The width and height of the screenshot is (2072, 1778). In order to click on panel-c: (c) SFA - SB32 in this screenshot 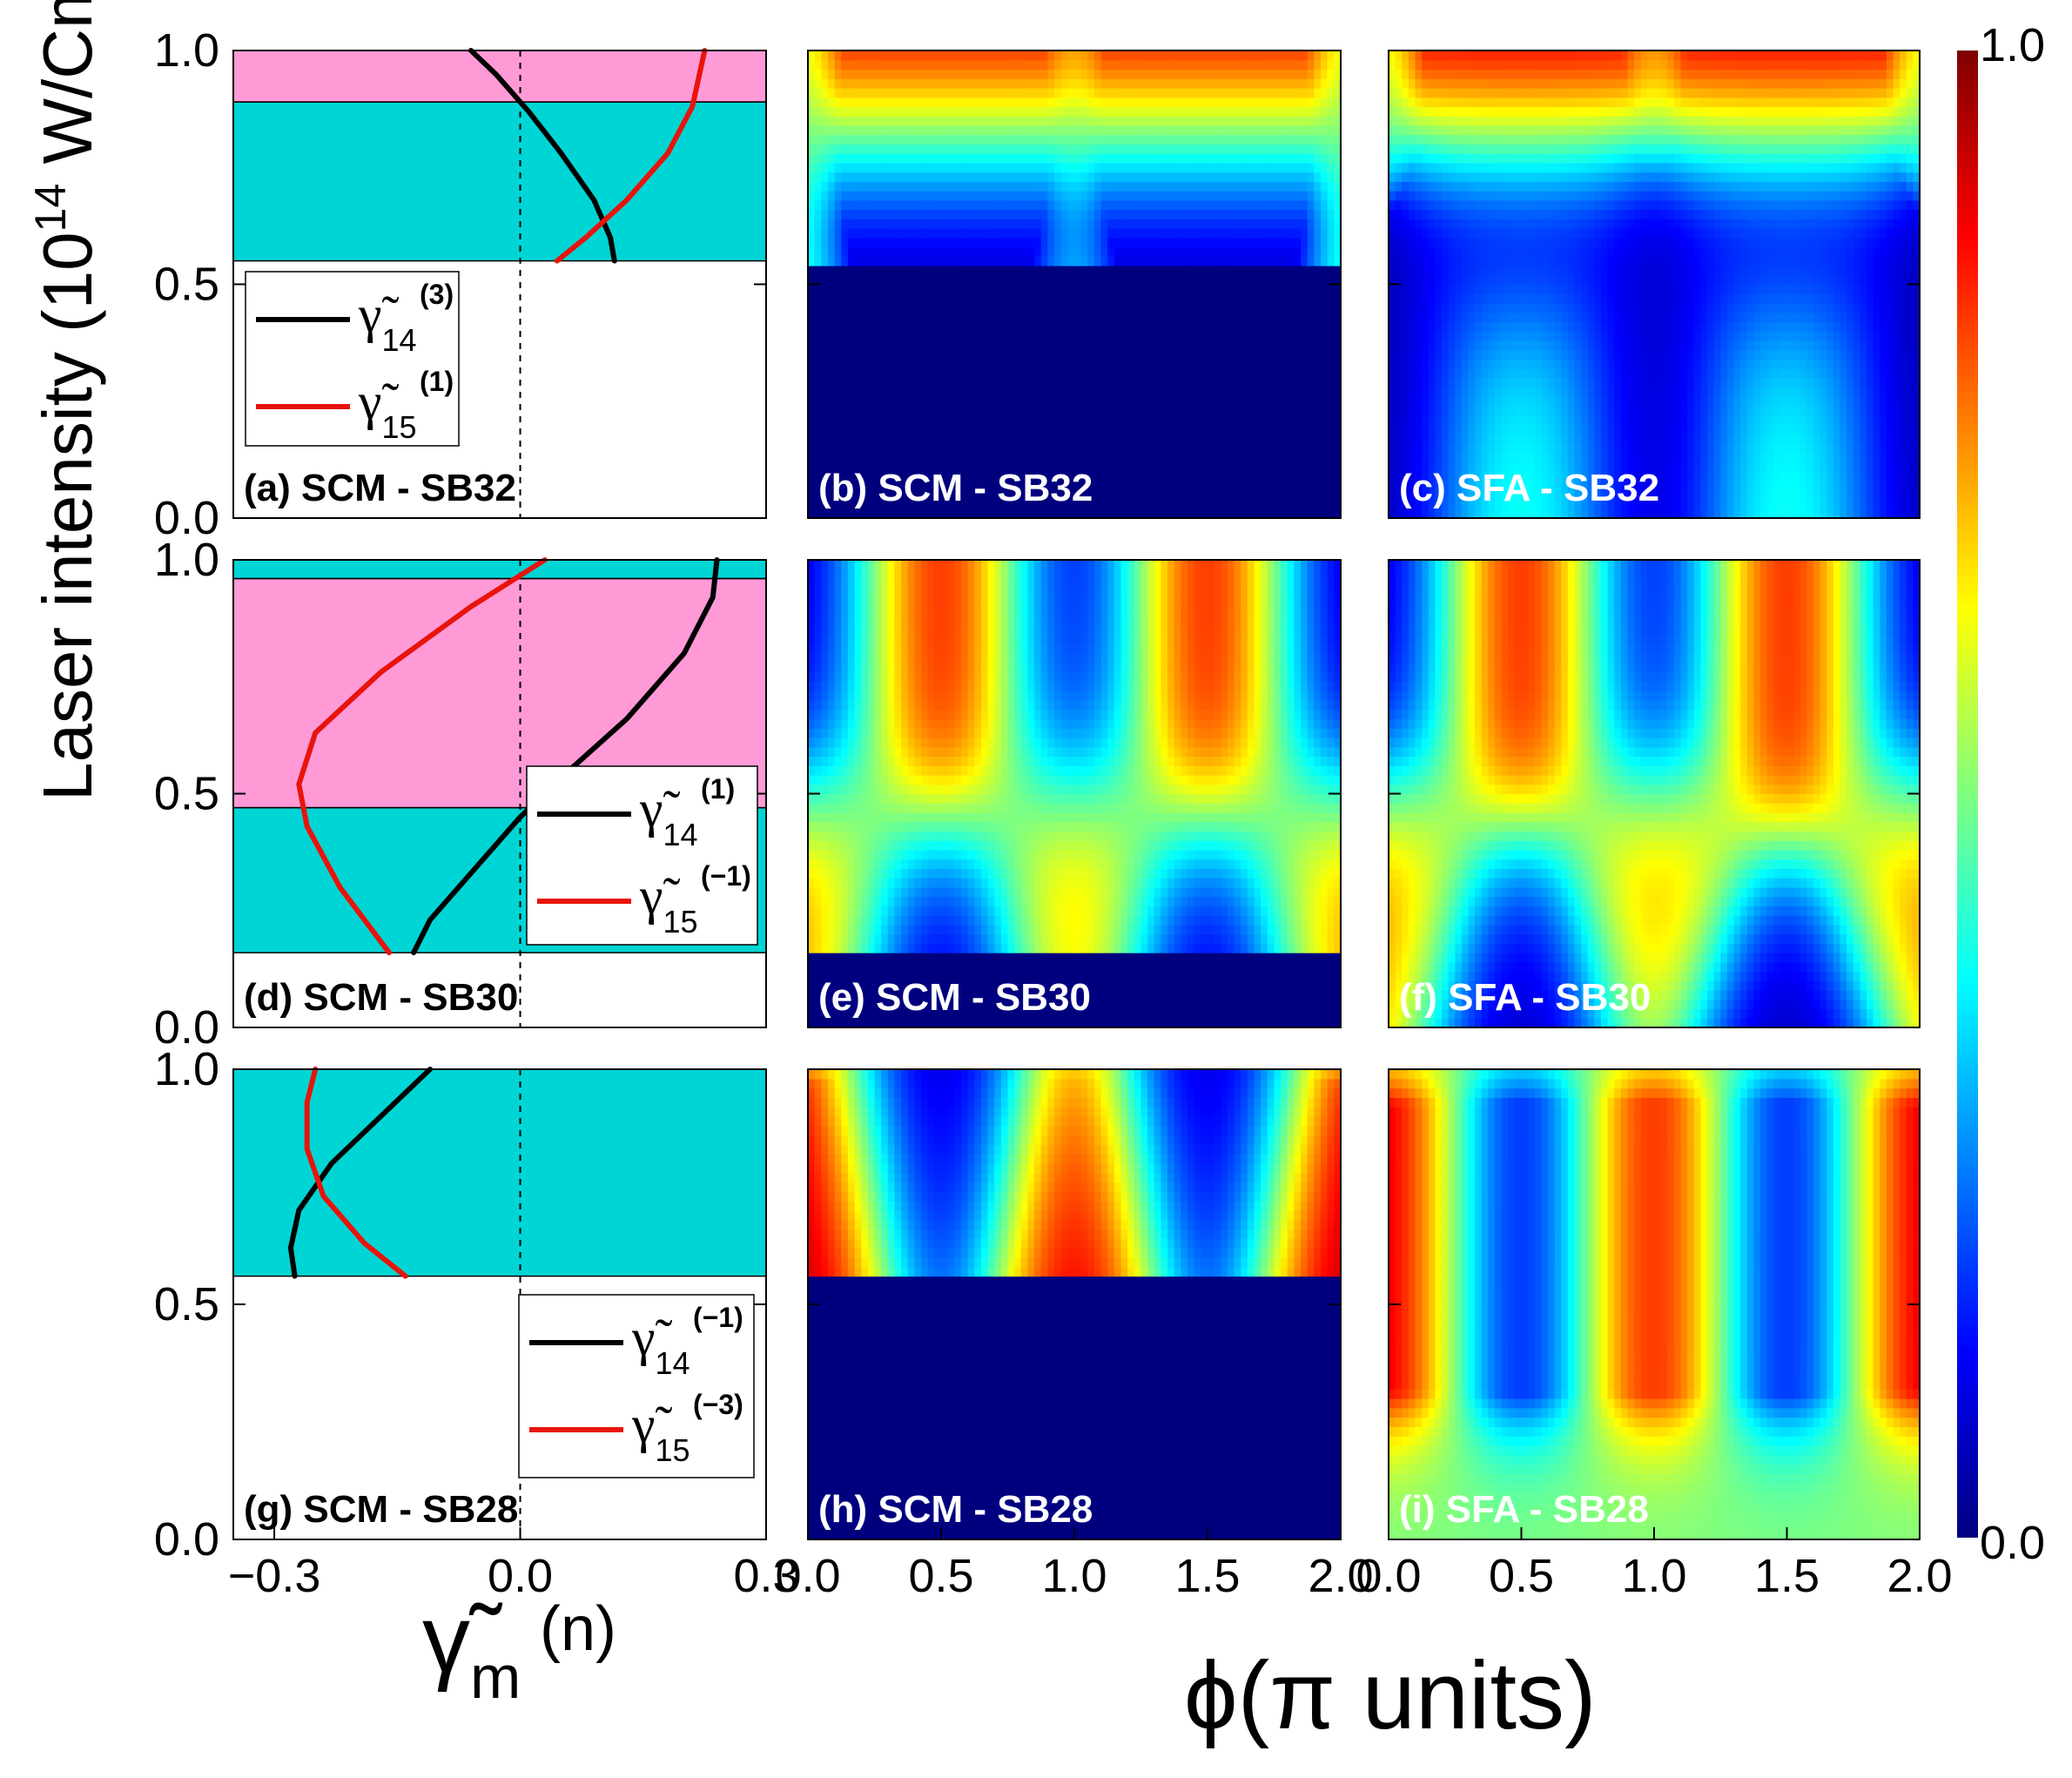, I will do `click(1654, 284)`.